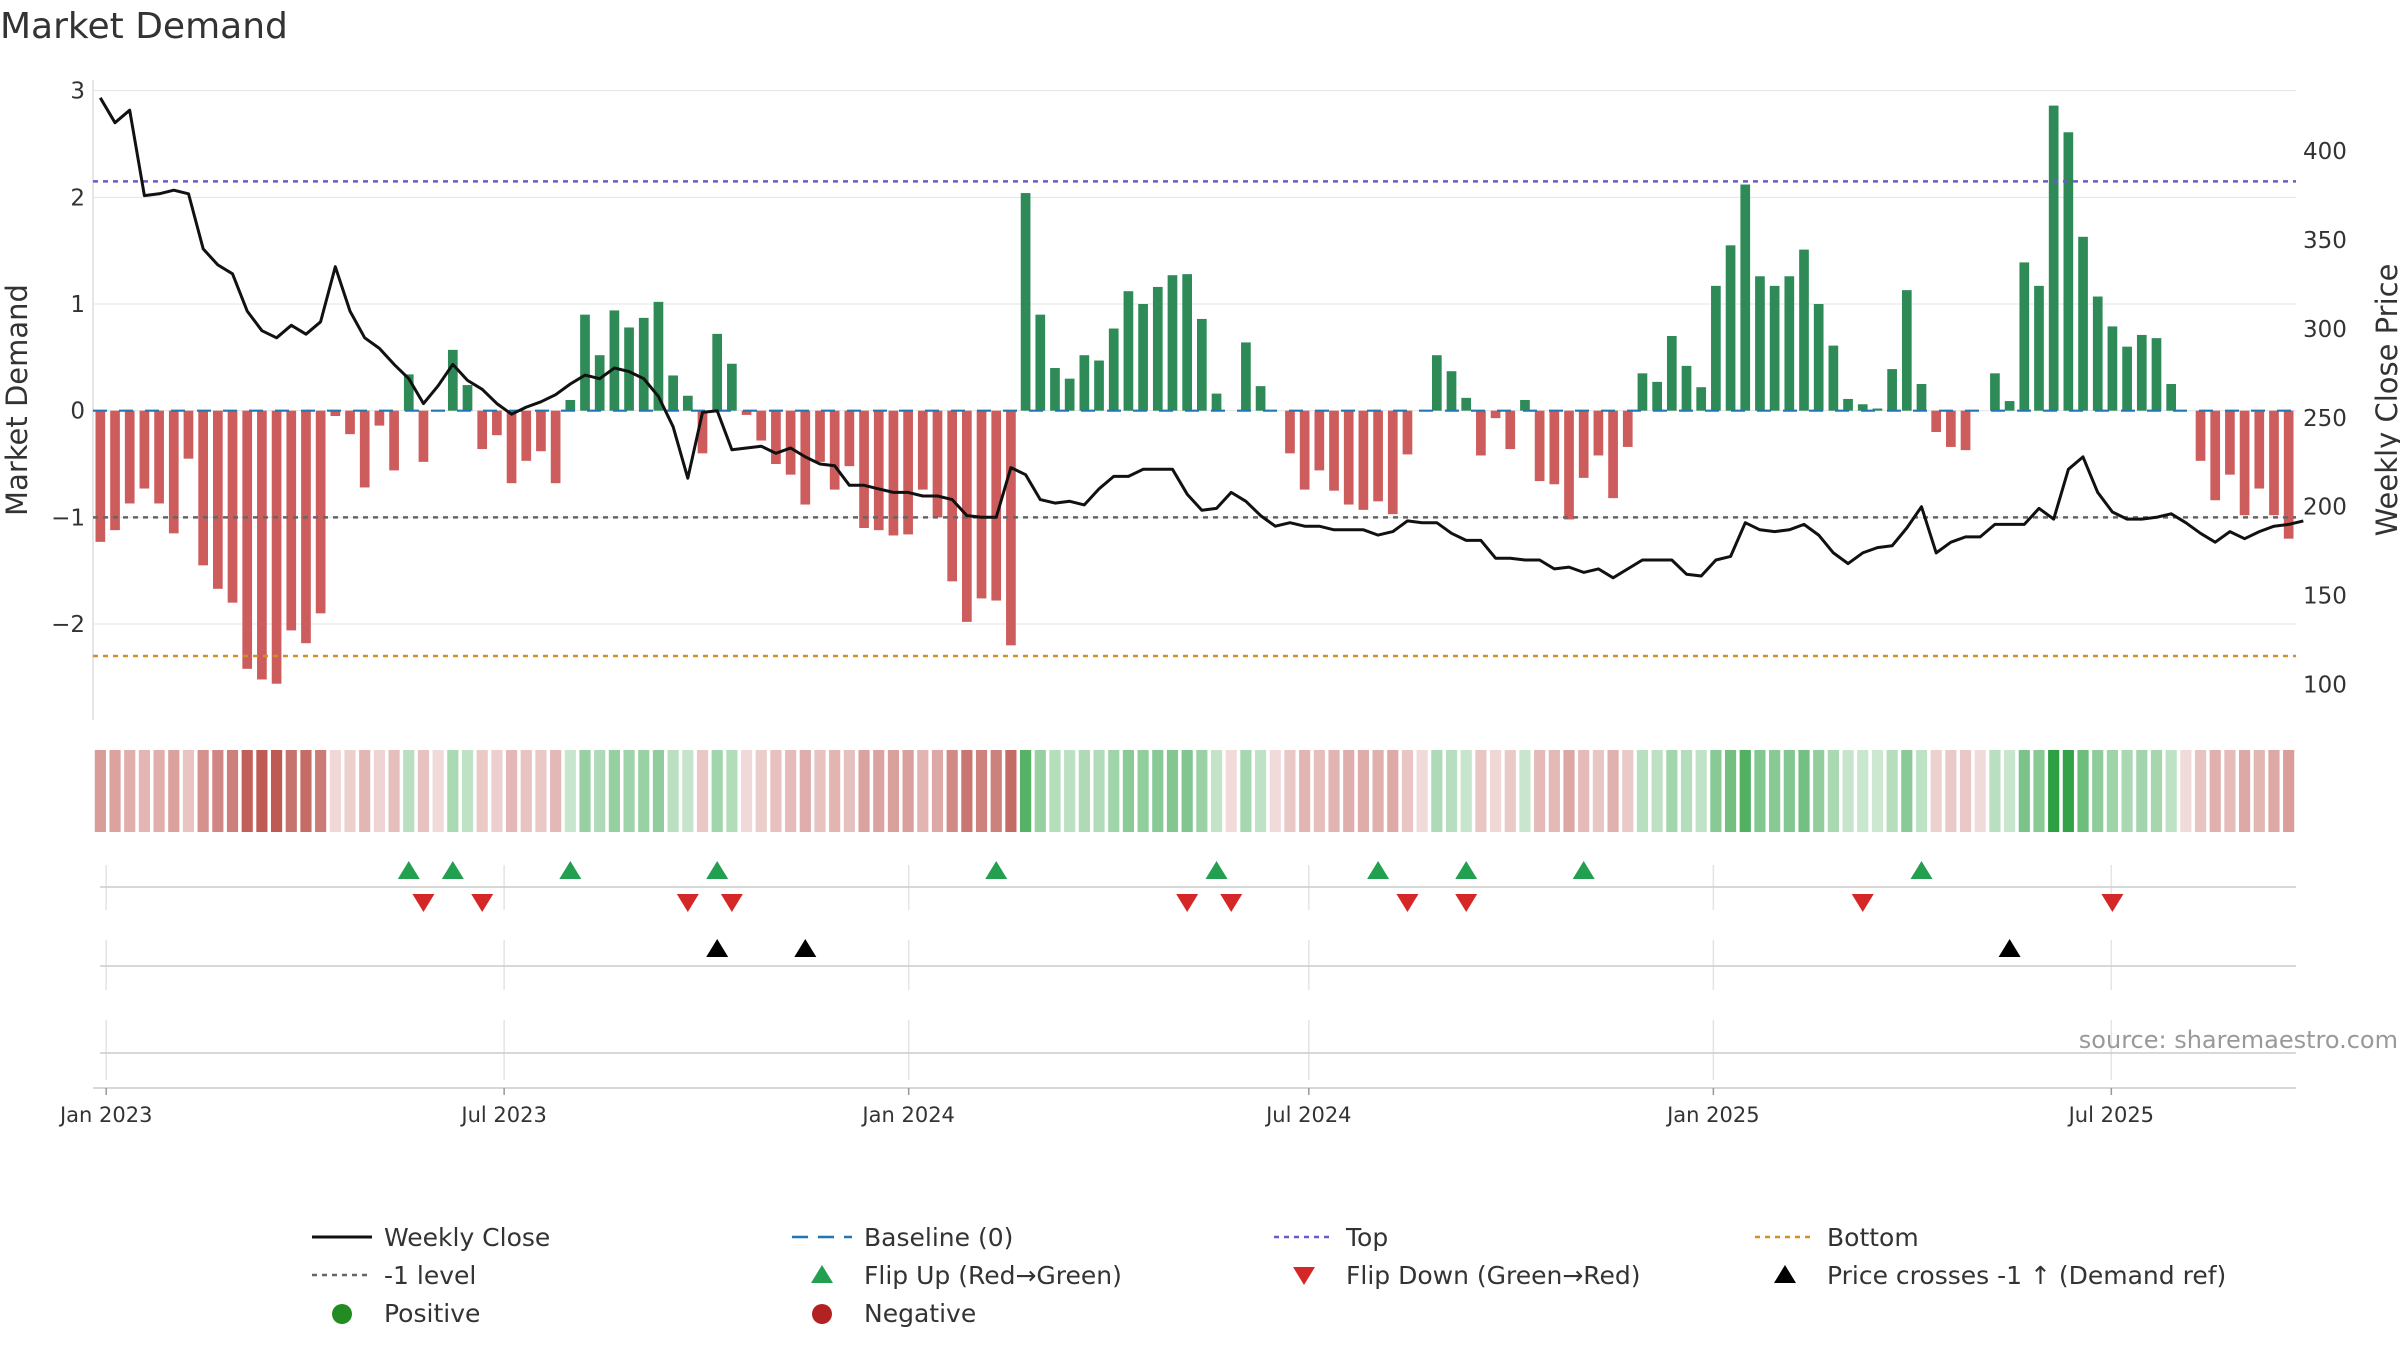  What do you see at coordinates (1785, 1274) in the screenshot?
I see `legend-swatch-cross` at bounding box center [1785, 1274].